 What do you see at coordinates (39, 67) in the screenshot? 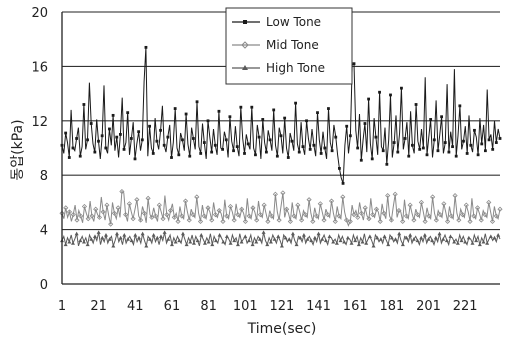
I see `y-tick-label: 16` at bounding box center [39, 67].